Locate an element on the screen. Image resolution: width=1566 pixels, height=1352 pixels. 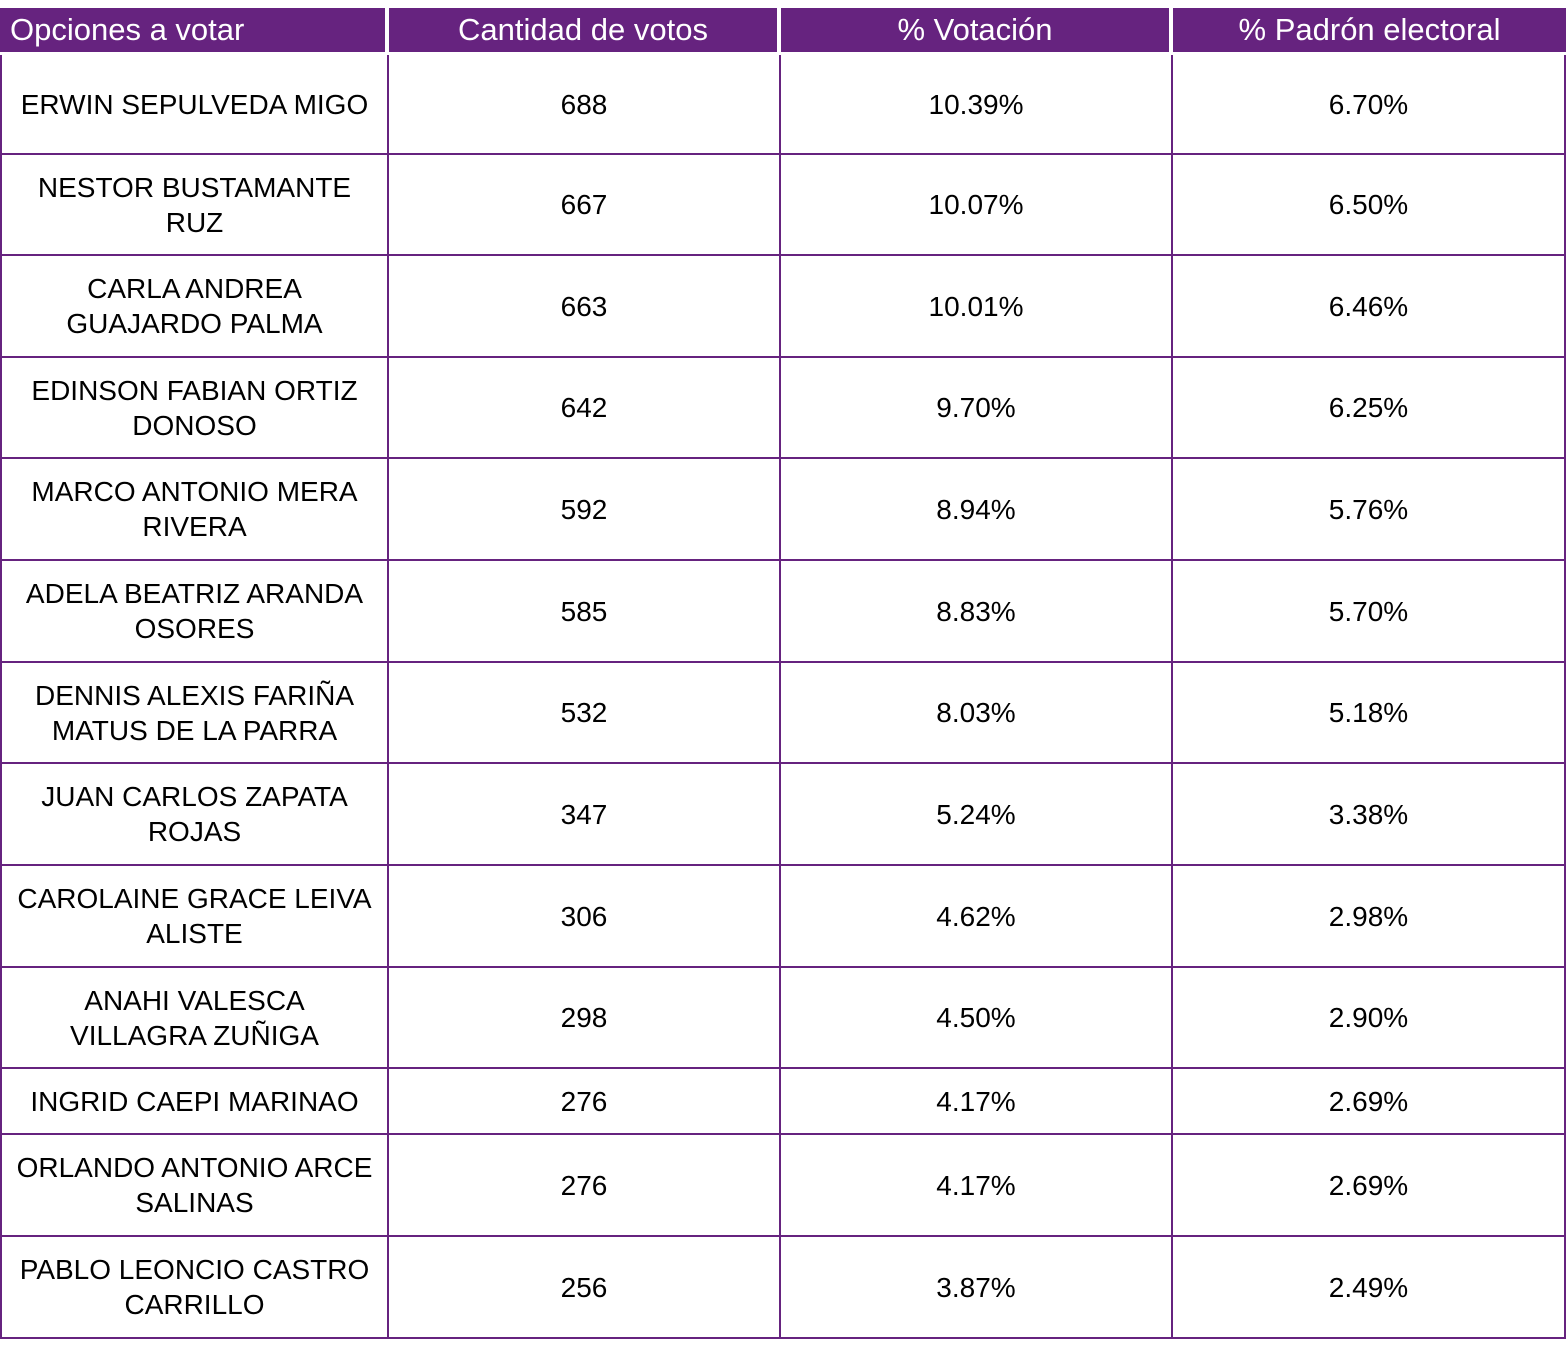
candidate-name: INGRID CAEPI MARINAO is located at coordinates (194, 1102).